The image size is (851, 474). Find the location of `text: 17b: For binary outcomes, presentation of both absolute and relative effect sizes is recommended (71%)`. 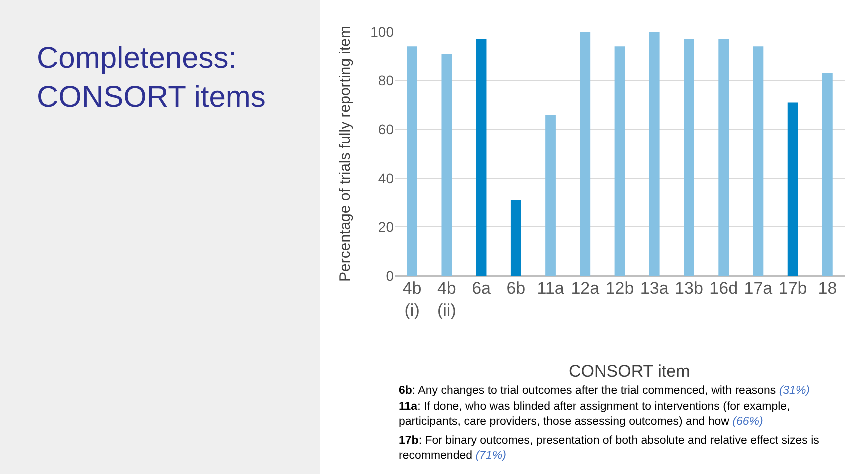

text: 17b: For binary outcomes, presentation of both absolute and relative effect sizes is recommended (71%) is located at coordinates (609, 448).